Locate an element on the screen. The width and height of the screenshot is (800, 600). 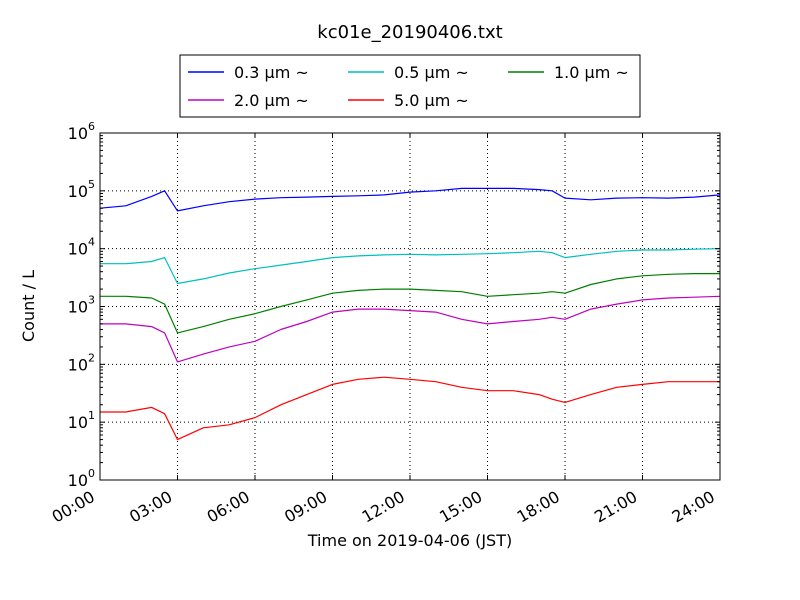
y-tick-exponent: 6 is located at coordinates (91, 126).